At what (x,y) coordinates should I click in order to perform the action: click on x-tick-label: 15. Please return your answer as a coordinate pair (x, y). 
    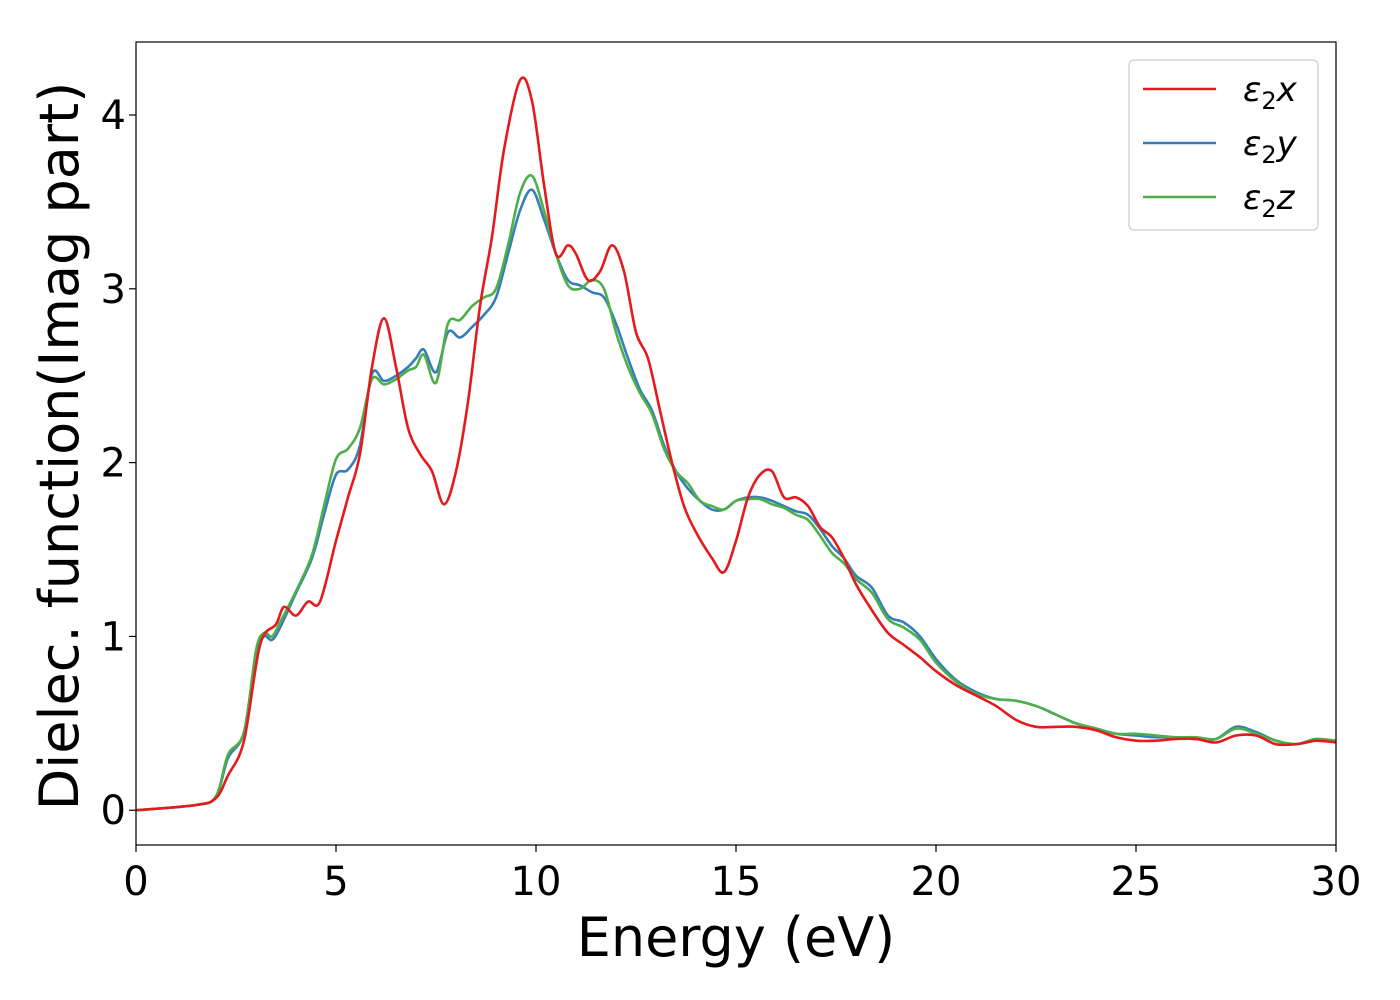
    Looking at the image, I should click on (736, 882).